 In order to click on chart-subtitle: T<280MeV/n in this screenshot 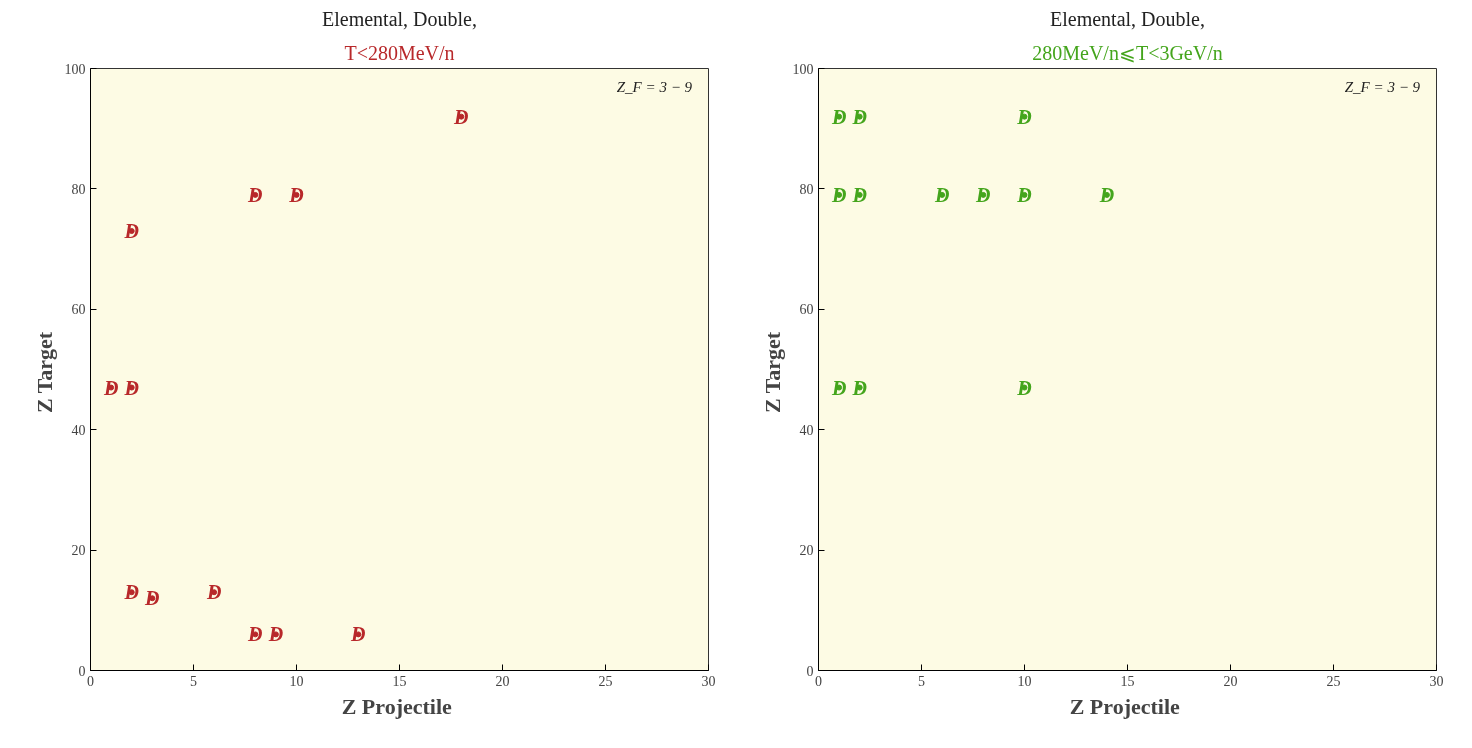, I will do `click(399, 52)`.